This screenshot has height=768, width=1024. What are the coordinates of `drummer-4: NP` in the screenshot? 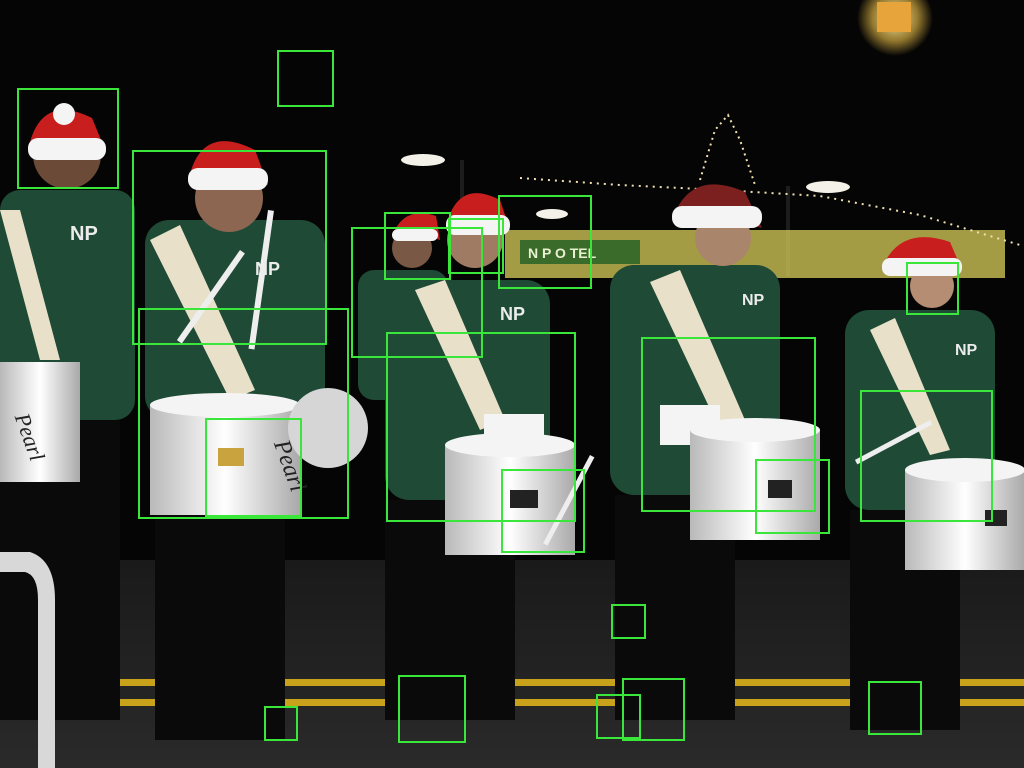 It's located at (715, 452).